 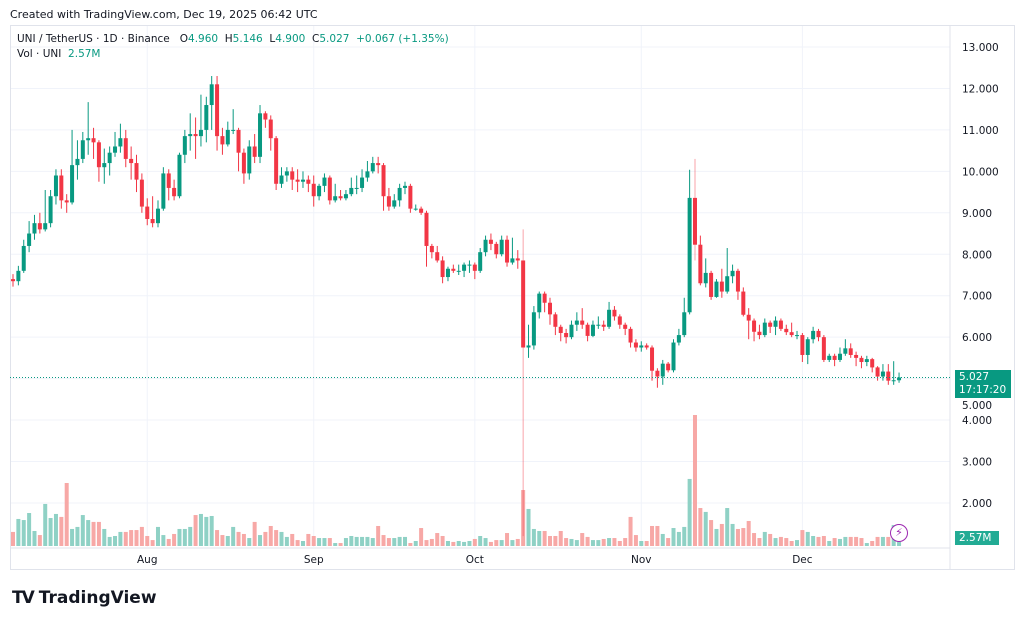 I want to click on legend-volume-row: Vol · UNI 2.57M, so click(x=233, y=54).